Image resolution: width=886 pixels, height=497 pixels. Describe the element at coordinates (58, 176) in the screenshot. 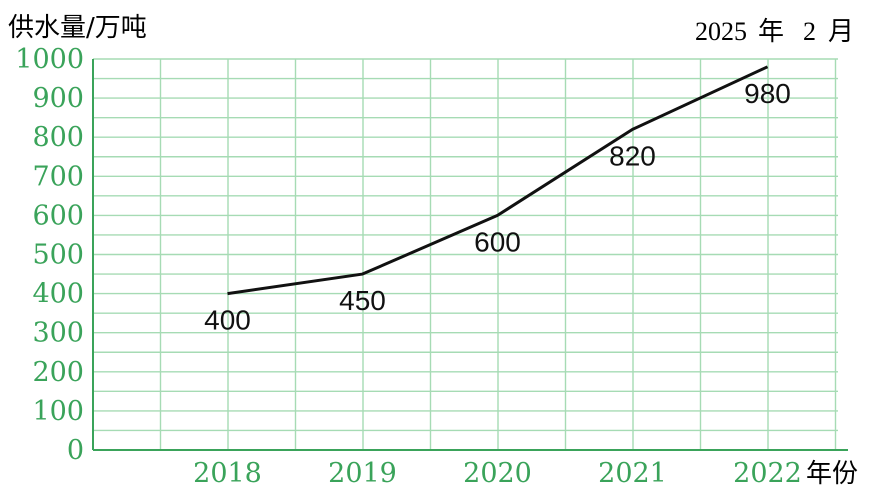

I see `y-tick-label: 700` at that location.